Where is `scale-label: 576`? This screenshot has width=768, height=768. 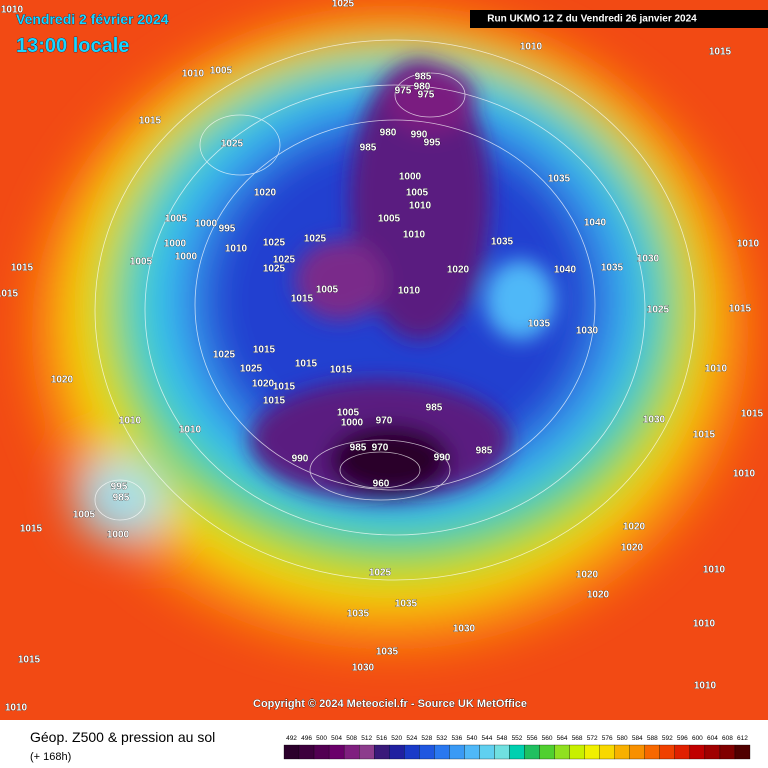 scale-label: 576 is located at coordinates (607, 738).